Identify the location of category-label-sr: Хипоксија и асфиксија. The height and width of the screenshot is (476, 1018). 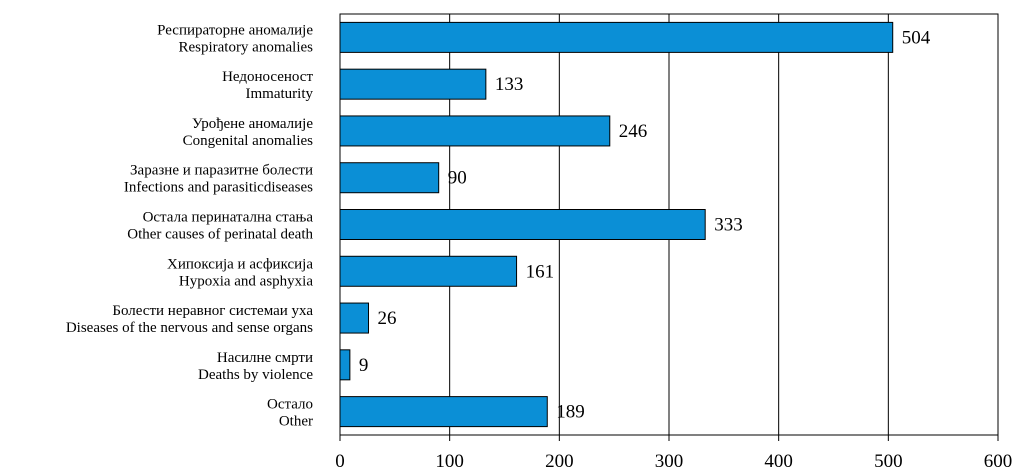
(240, 264).